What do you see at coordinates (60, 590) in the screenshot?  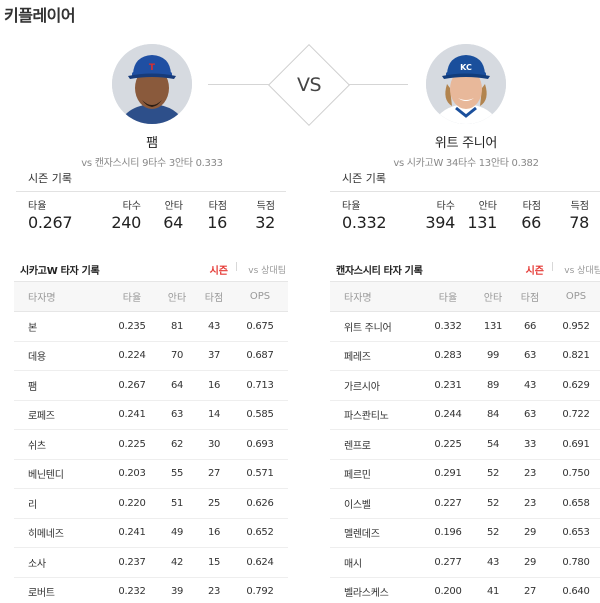 I see `batter-name-cell: 로버트` at bounding box center [60, 590].